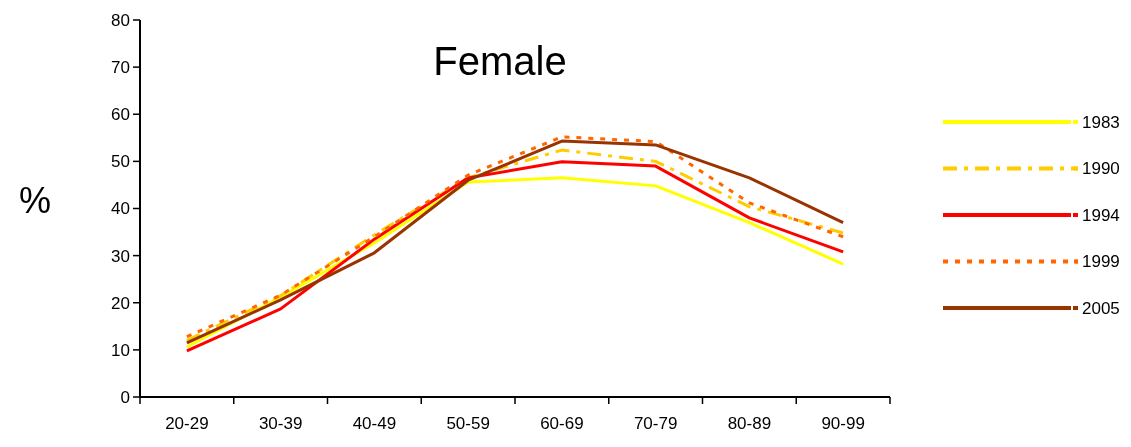 This screenshot has height=447, width=1131. What do you see at coordinates (120, 68) in the screenshot?
I see `y-tick-label: 70` at bounding box center [120, 68].